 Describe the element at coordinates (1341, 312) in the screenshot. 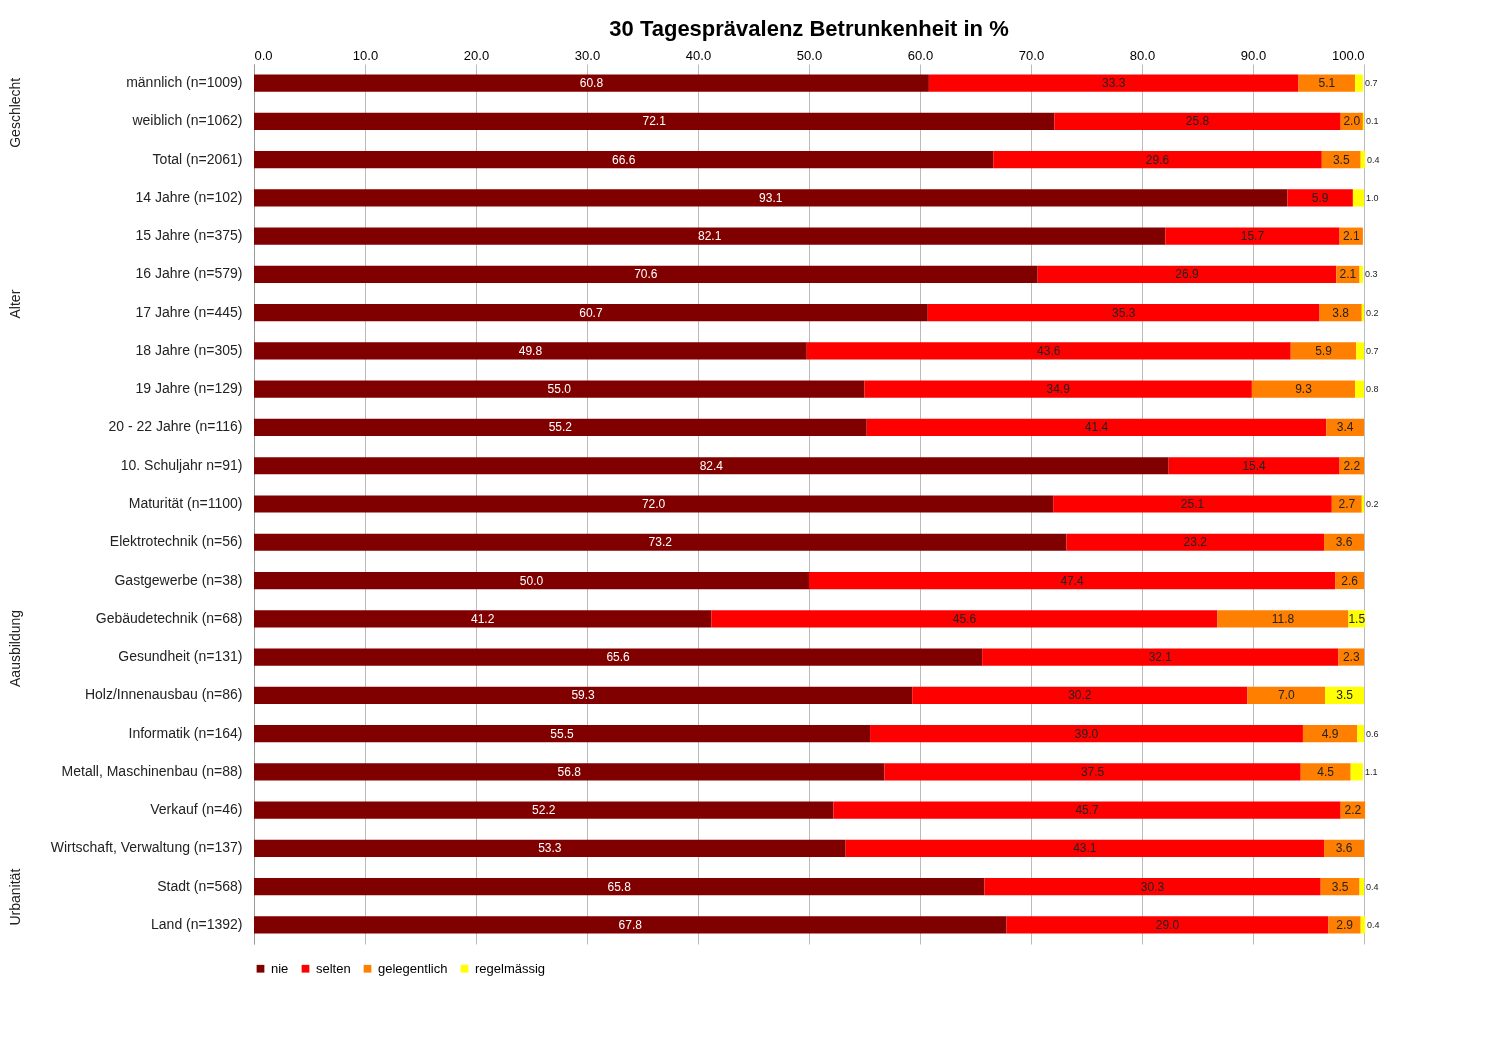

I see `data-label: 3.8` at that location.